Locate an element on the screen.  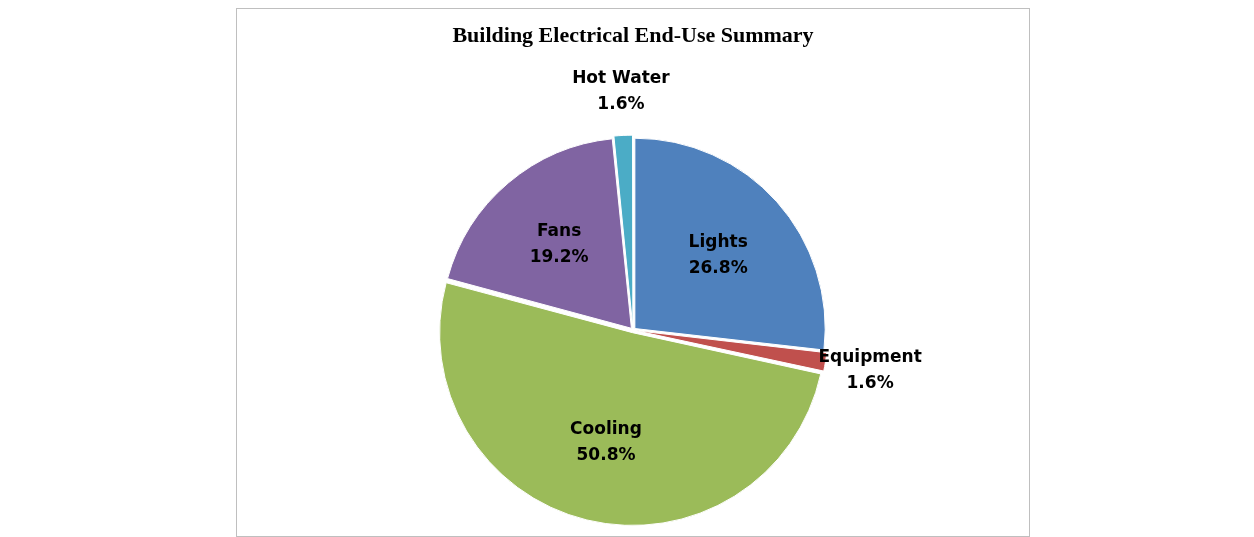
data-label: 50.8% is located at coordinates (606, 453).